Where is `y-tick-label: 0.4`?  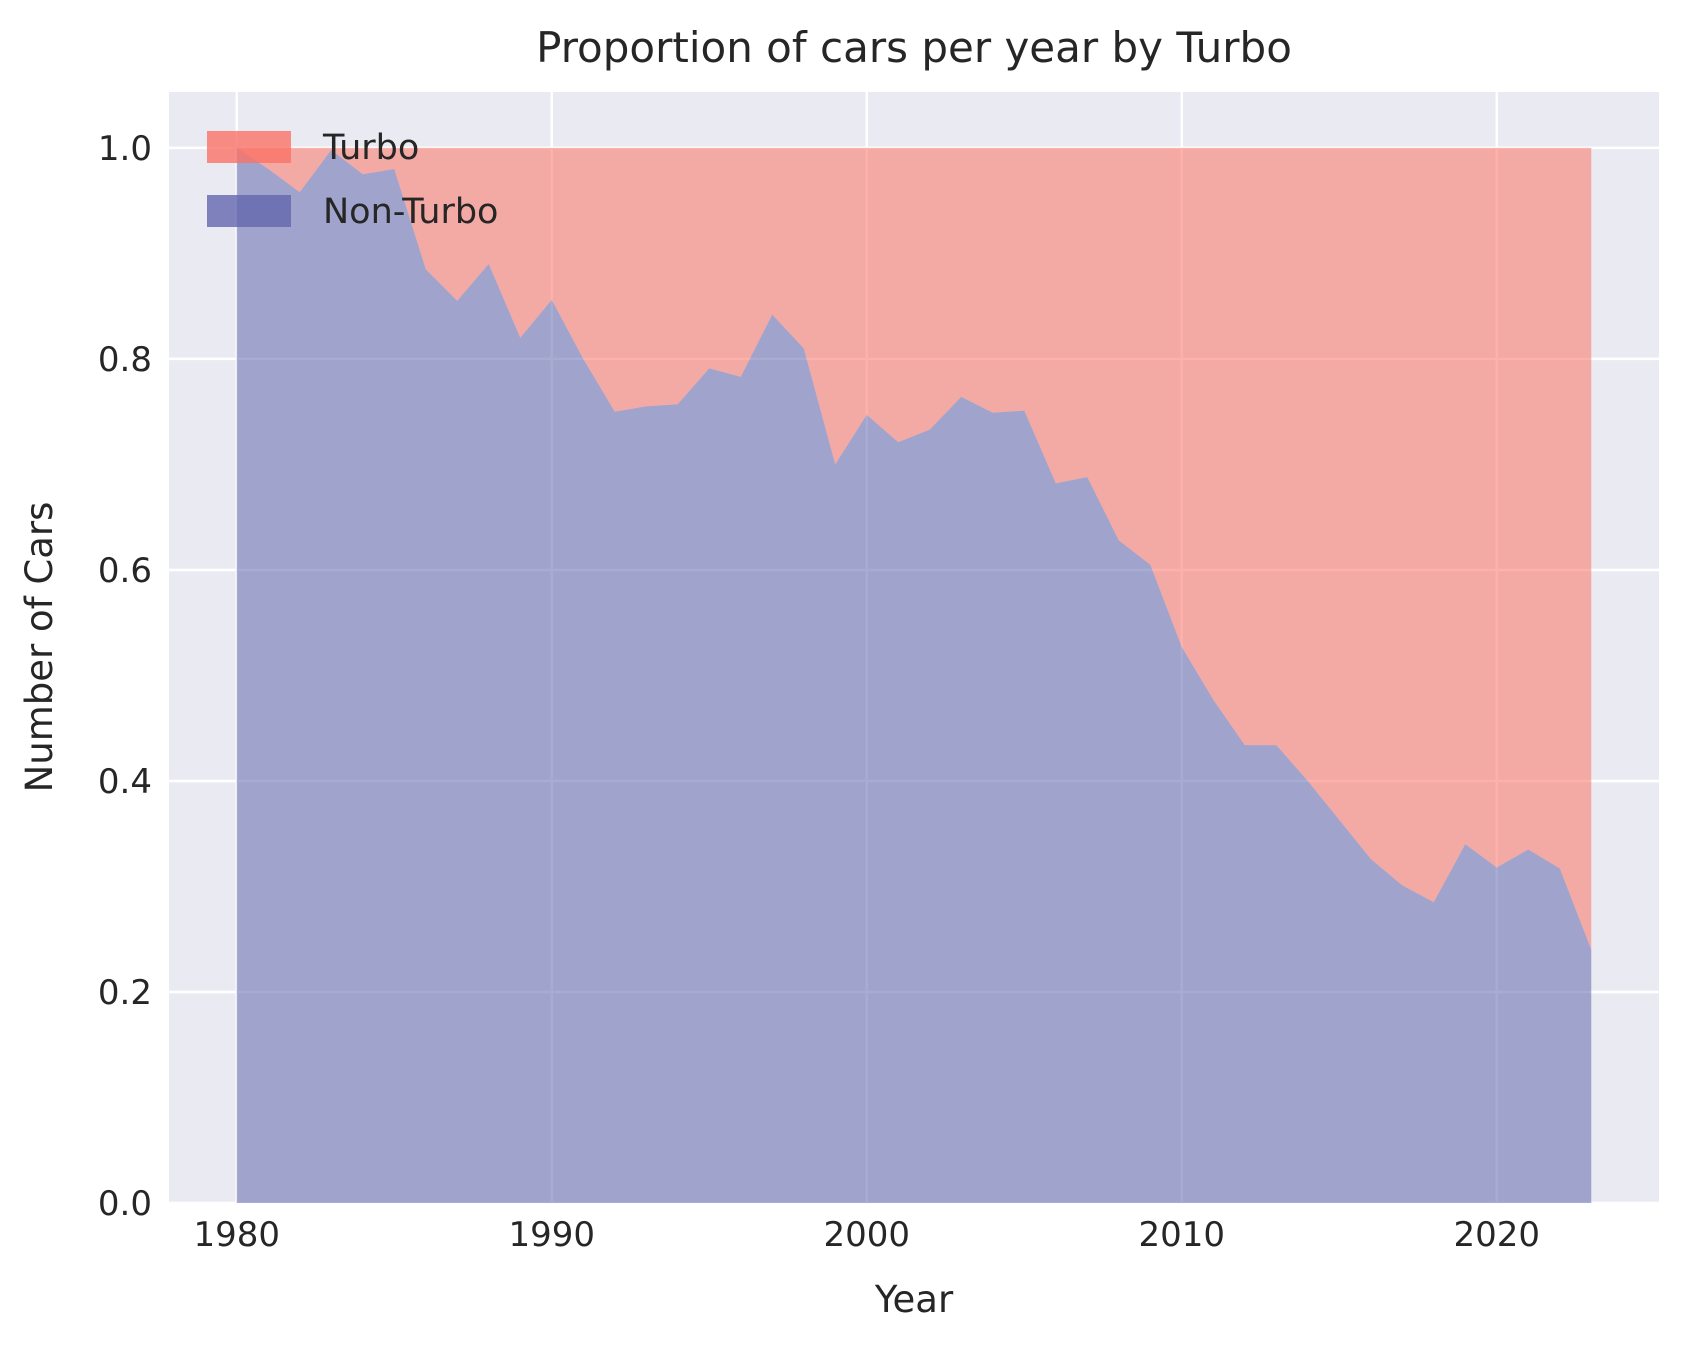
y-tick-label: 0.4 is located at coordinates (125, 782).